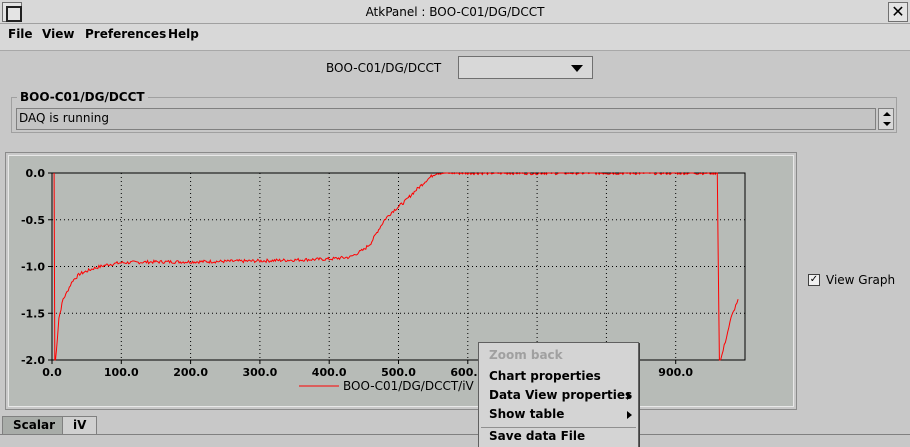  I want to click on tab-iv: iV, so click(80, 425).